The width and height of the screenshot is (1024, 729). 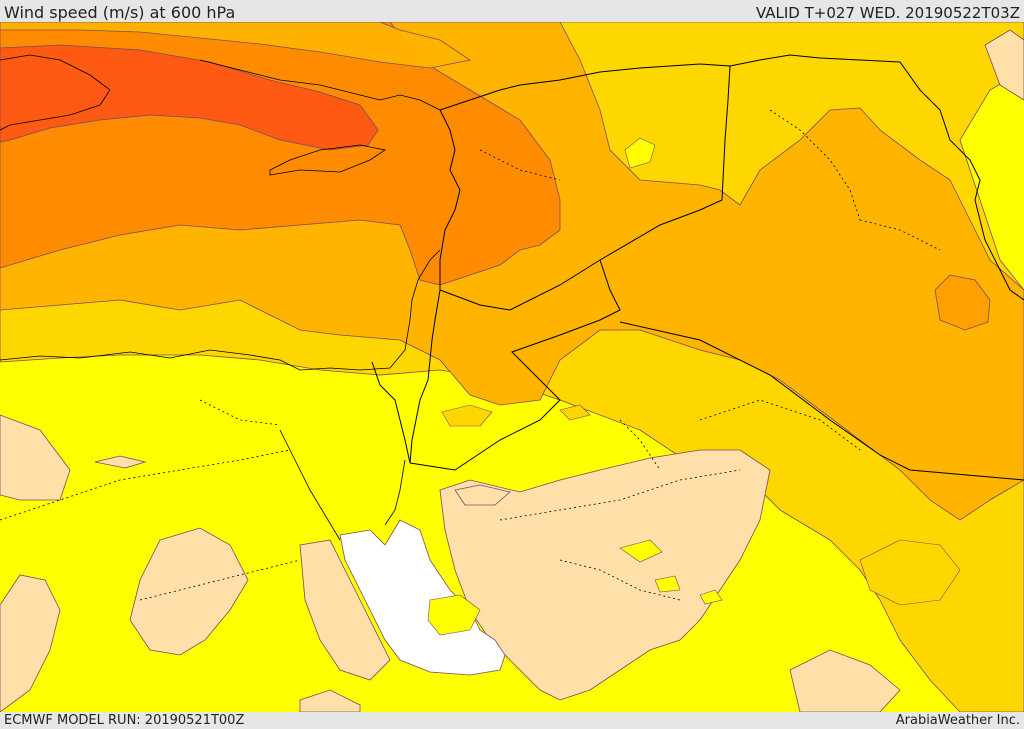 What do you see at coordinates (189, 97) in the screenshot?
I see `field-red-orange` at bounding box center [189, 97].